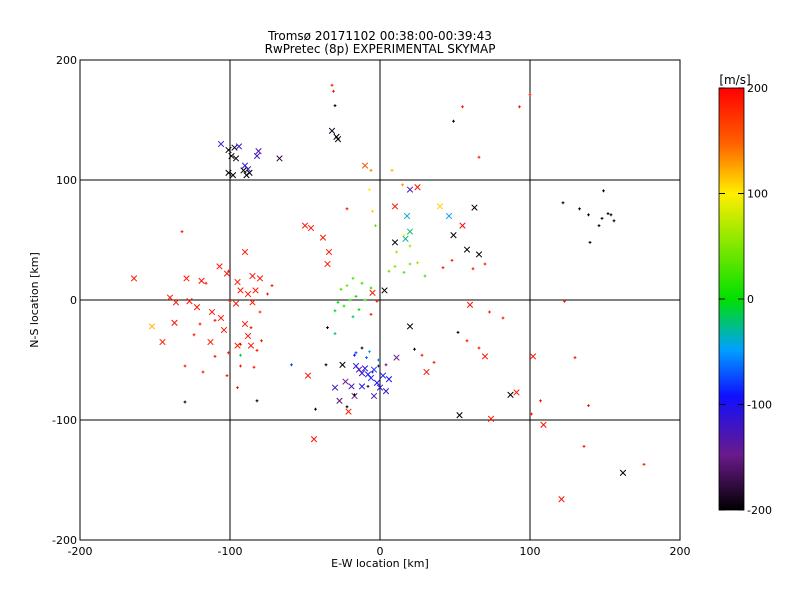 The image size is (800, 600). Describe the element at coordinates (64, 420) in the screenshot. I see `y-tick-label: -100` at that location.